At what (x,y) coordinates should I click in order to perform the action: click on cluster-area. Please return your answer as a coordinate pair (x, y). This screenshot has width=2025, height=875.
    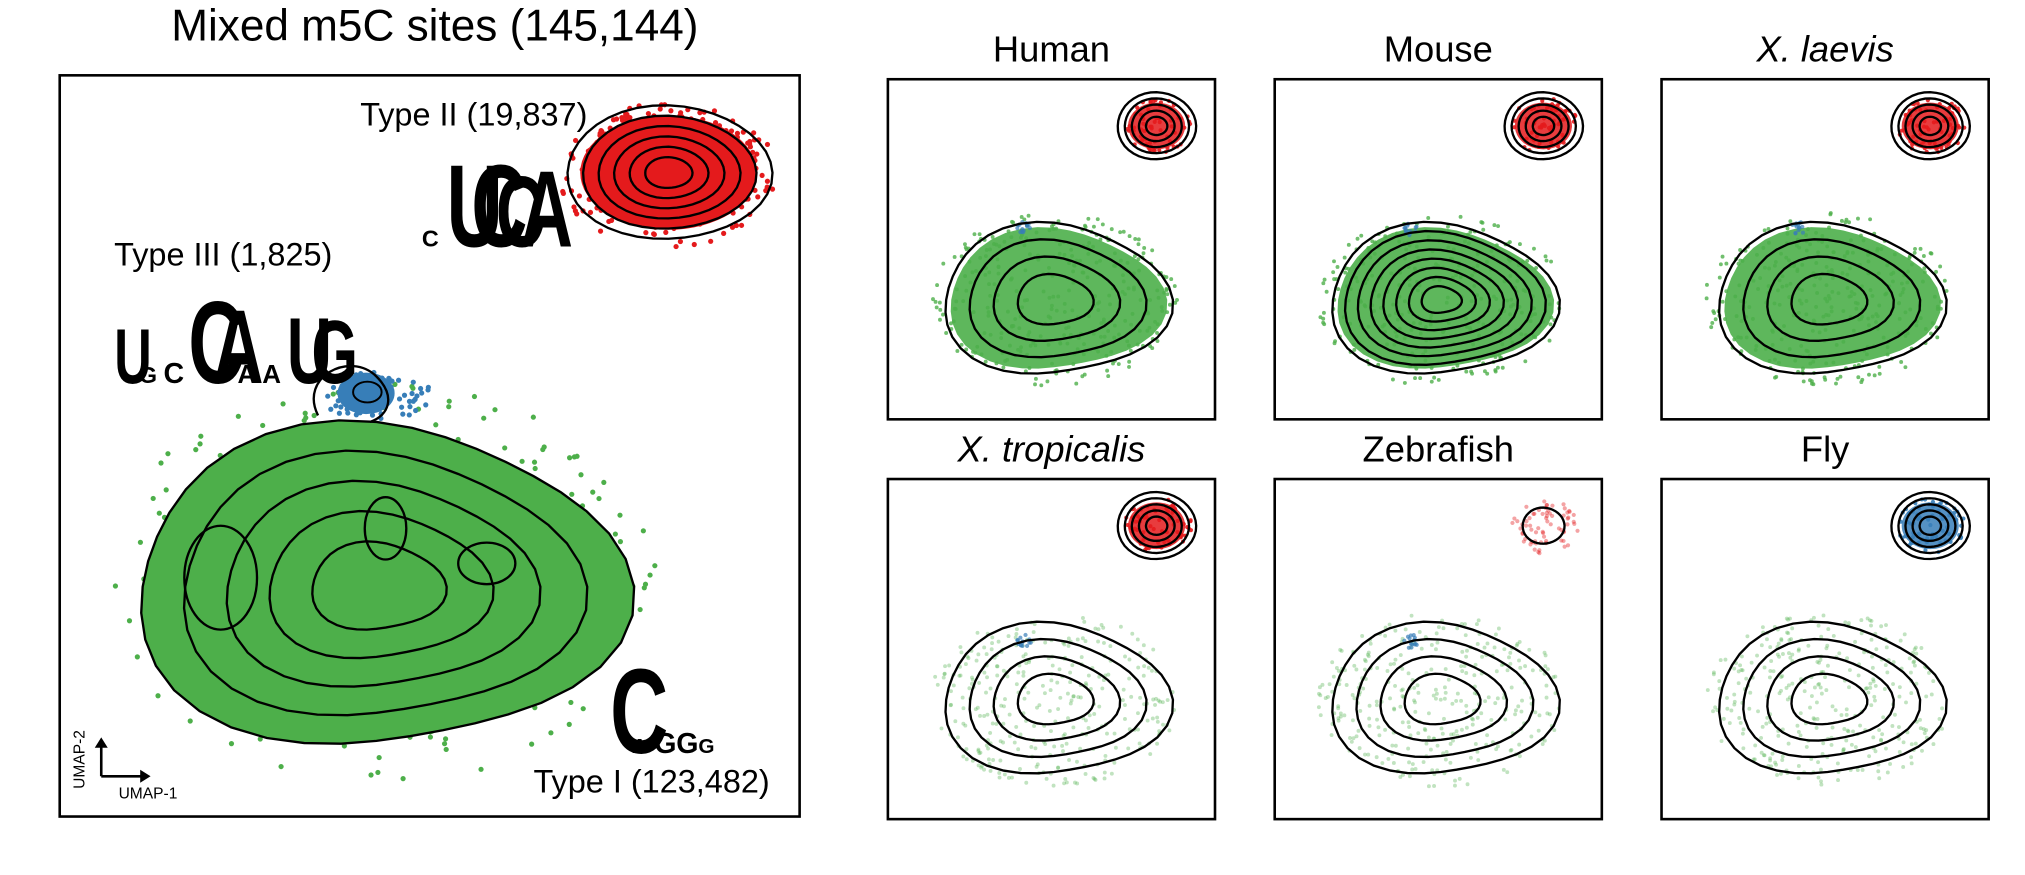
    Looking at the image, I should click on (1832, 298).